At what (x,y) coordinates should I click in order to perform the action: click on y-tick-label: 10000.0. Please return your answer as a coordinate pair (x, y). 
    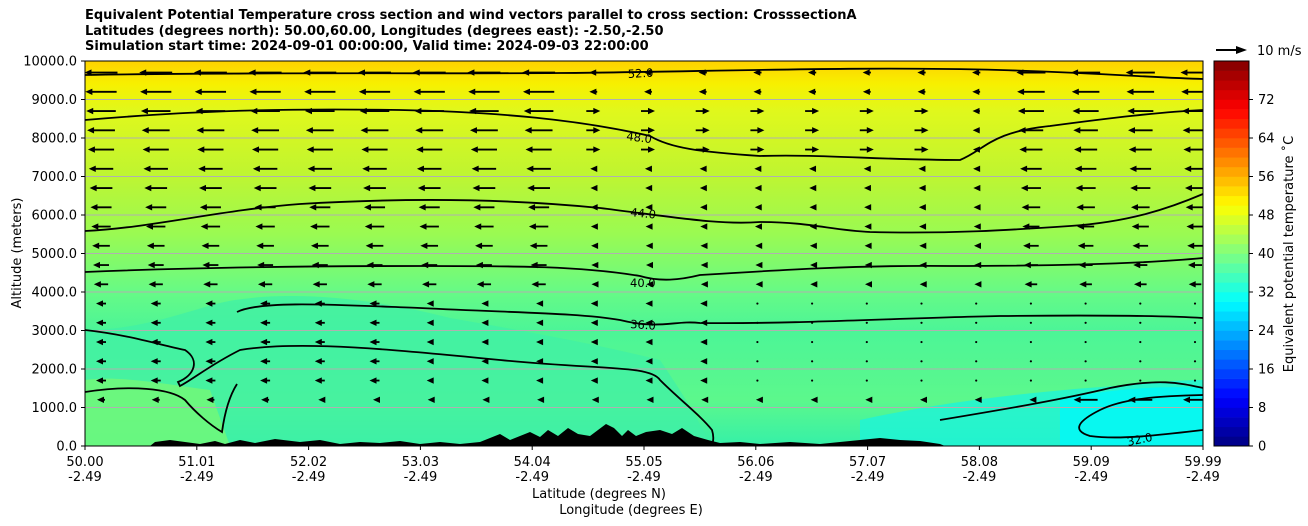
    Looking at the image, I should click on (50, 62).